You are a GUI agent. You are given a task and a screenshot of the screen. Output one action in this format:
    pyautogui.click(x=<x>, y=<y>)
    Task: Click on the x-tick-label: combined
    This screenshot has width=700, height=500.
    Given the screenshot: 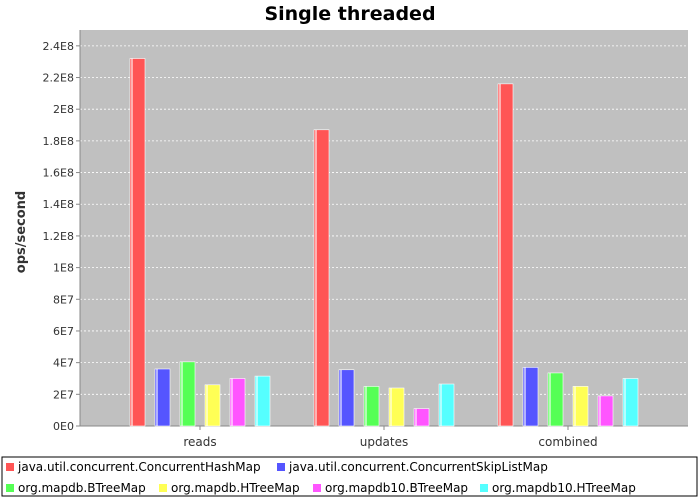 What is the action you would take?
    pyautogui.click(x=567, y=442)
    